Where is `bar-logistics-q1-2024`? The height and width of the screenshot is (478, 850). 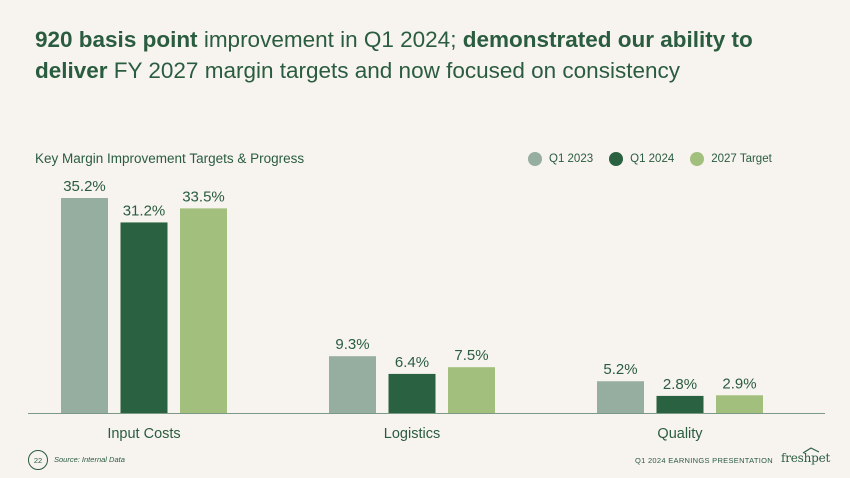
bar-logistics-q1-2024 is located at coordinates (412, 393).